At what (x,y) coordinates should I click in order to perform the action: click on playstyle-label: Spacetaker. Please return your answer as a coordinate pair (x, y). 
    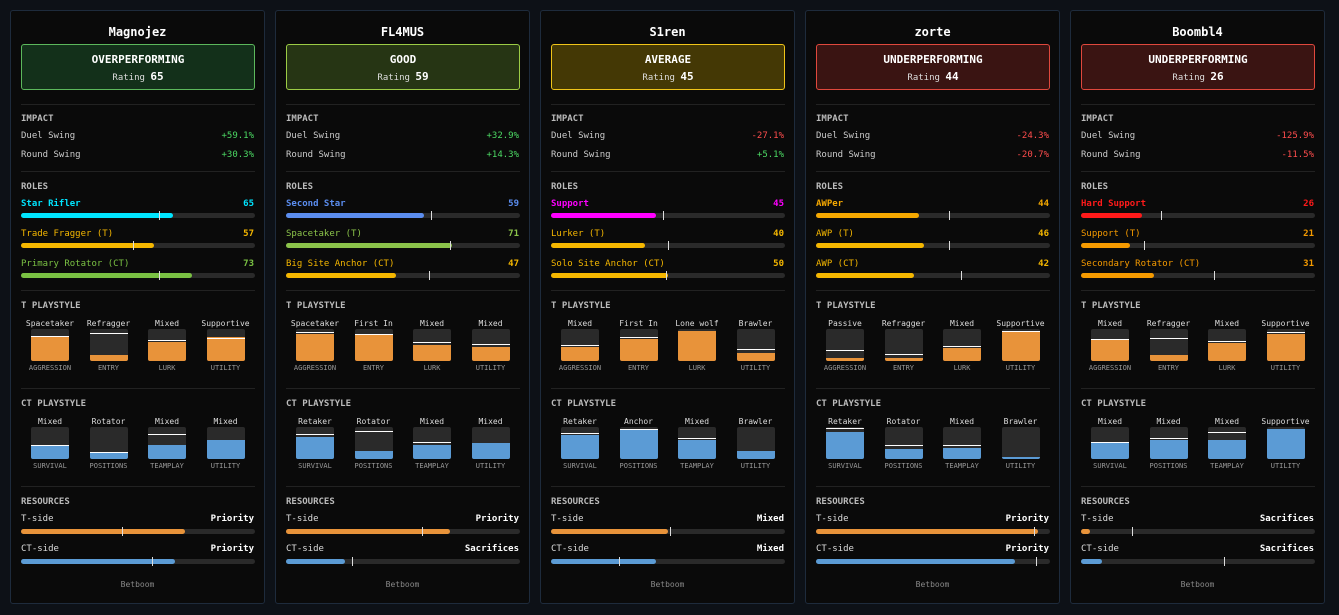
    Looking at the image, I should click on (50, 323).